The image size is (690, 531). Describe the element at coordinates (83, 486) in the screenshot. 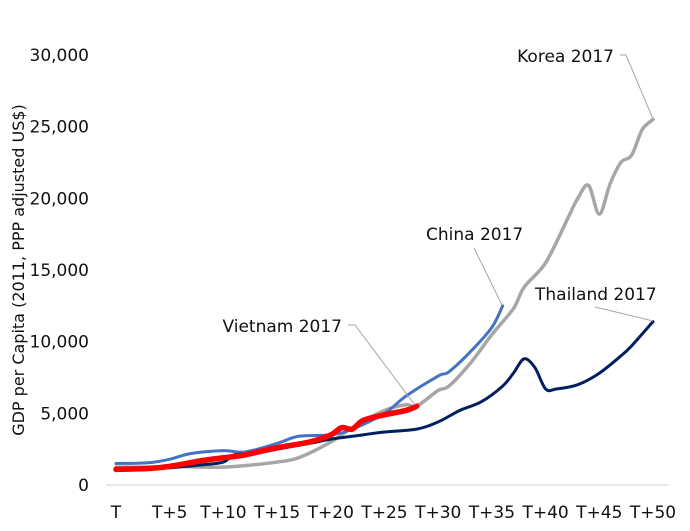

I see `y-tick-label: 0` at that location.